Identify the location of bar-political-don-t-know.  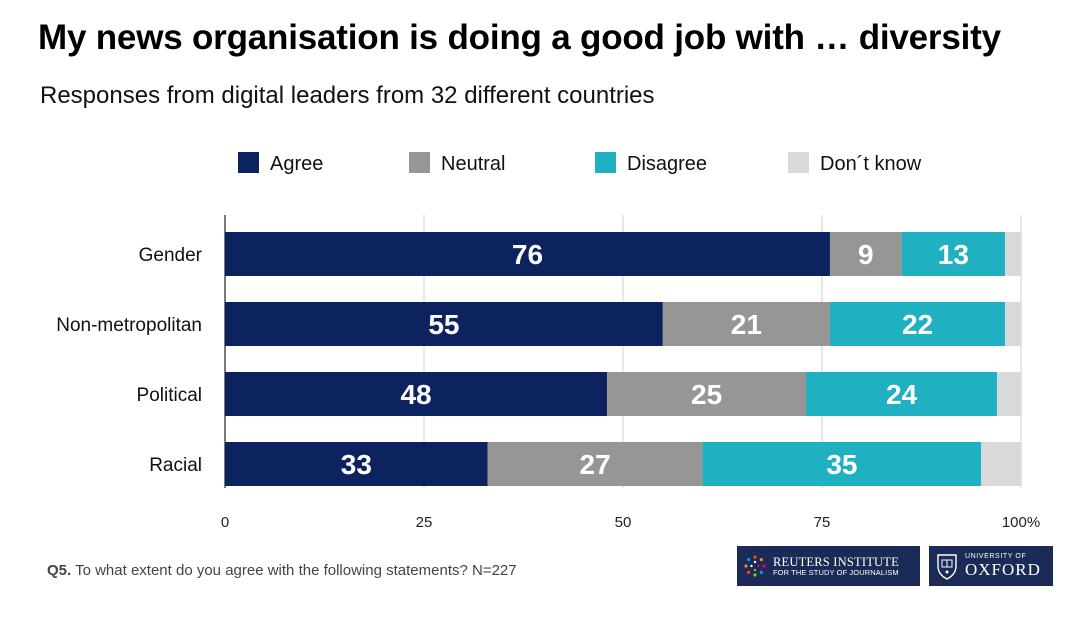
(1009, 394).